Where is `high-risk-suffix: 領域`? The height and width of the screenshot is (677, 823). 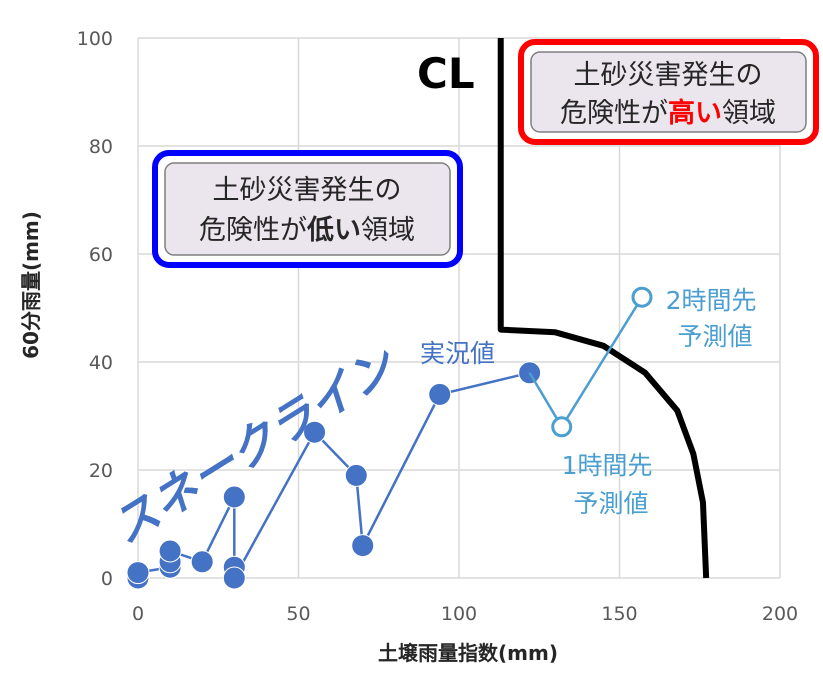
high-risk-suffix: 領域 is located at coordinates (749, 113).